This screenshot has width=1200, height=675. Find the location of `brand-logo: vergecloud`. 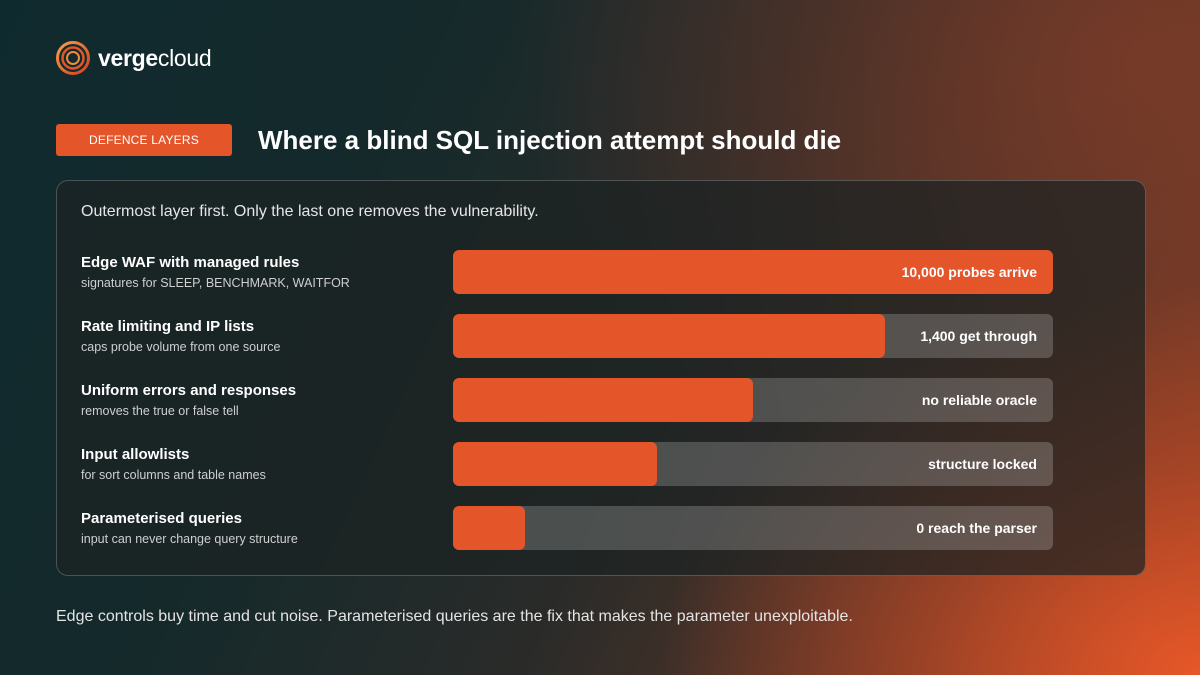

brand-logo: vergecloud is located at coordinates (134, 58).